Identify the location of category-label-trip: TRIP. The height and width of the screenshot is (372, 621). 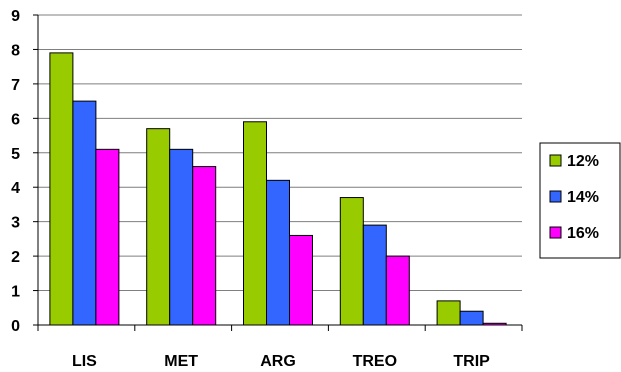
(471, 361).